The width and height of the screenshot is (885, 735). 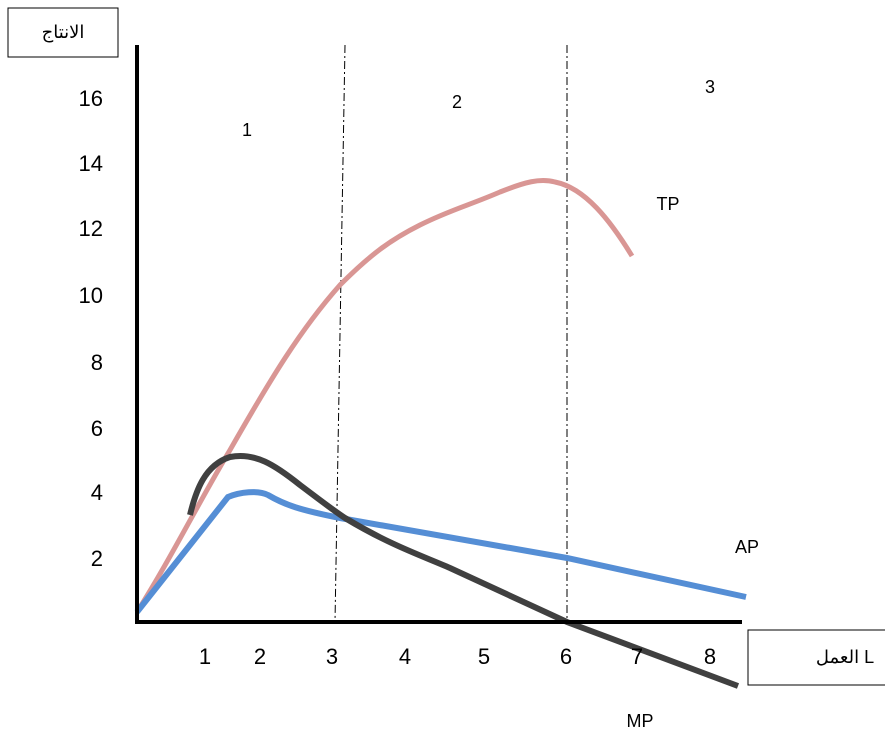 What do you see at coordinates (97, 558) in the screenshot?
I see `y-tick-label: 2` at bounding box center [97, 558].